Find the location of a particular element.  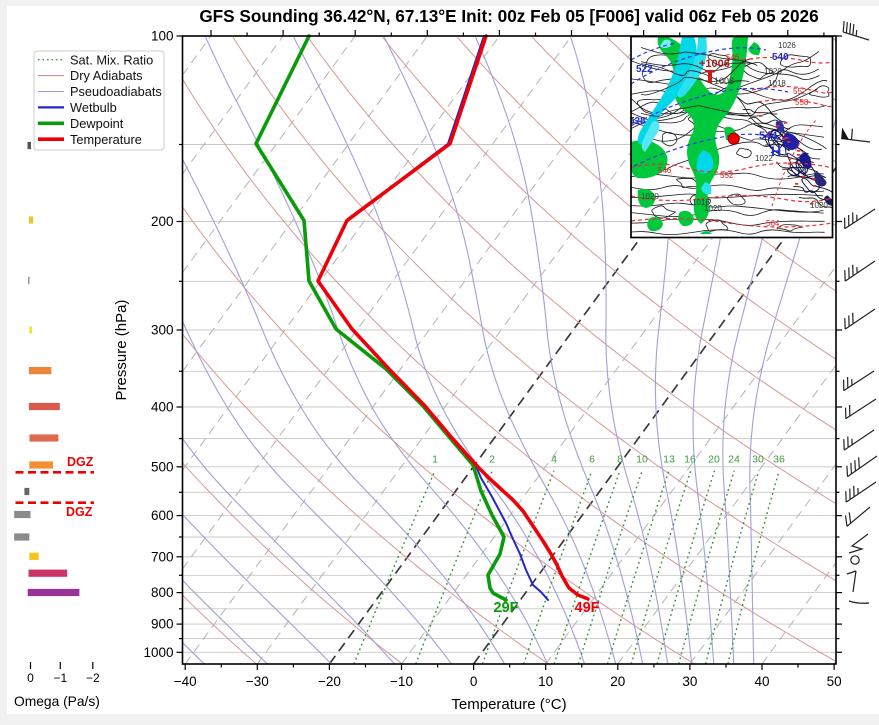

svg-text: 50 is located at coordinates (834, 681).